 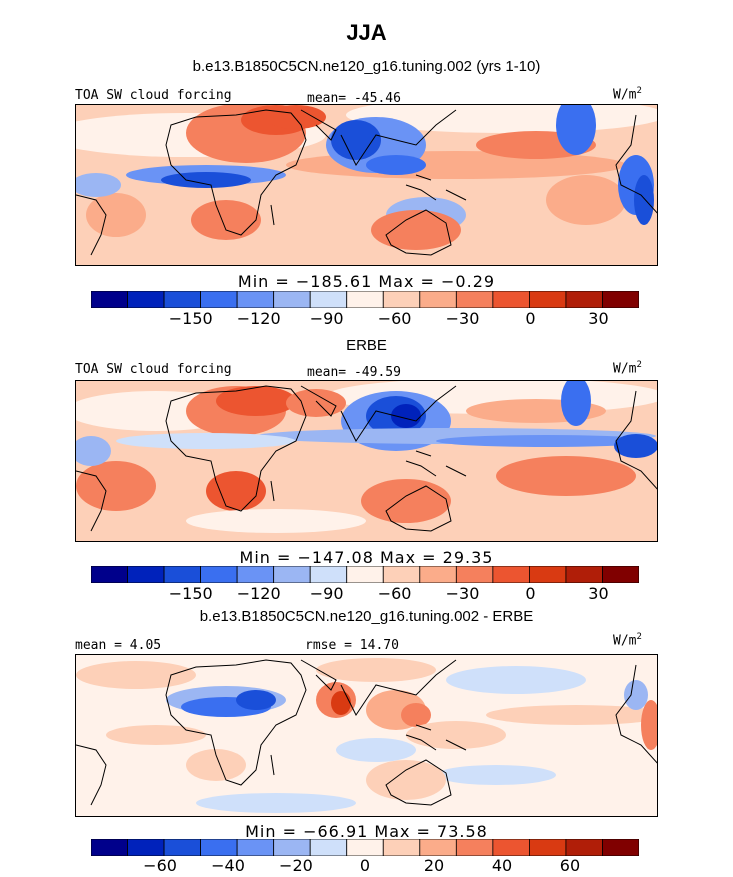 I want to click on panel-3-map, so click(x=366, y=735).